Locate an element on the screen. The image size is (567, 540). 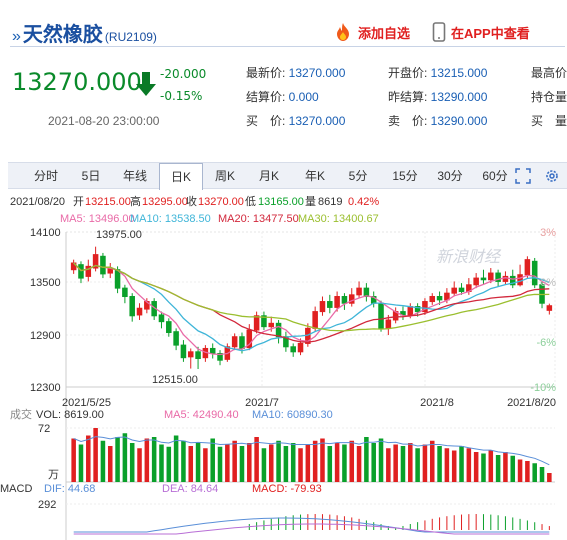
tab-3: 日K is located at coordinates (181, 176).